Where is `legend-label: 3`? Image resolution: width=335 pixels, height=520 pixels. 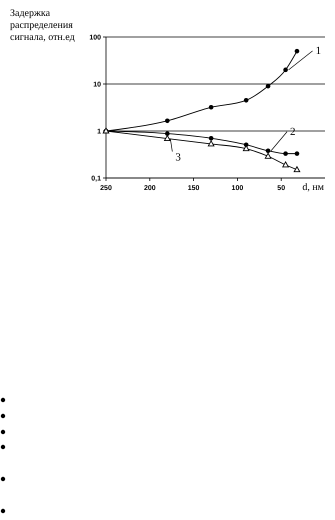 legend-label: 3 is located at coordinates (178, 158).